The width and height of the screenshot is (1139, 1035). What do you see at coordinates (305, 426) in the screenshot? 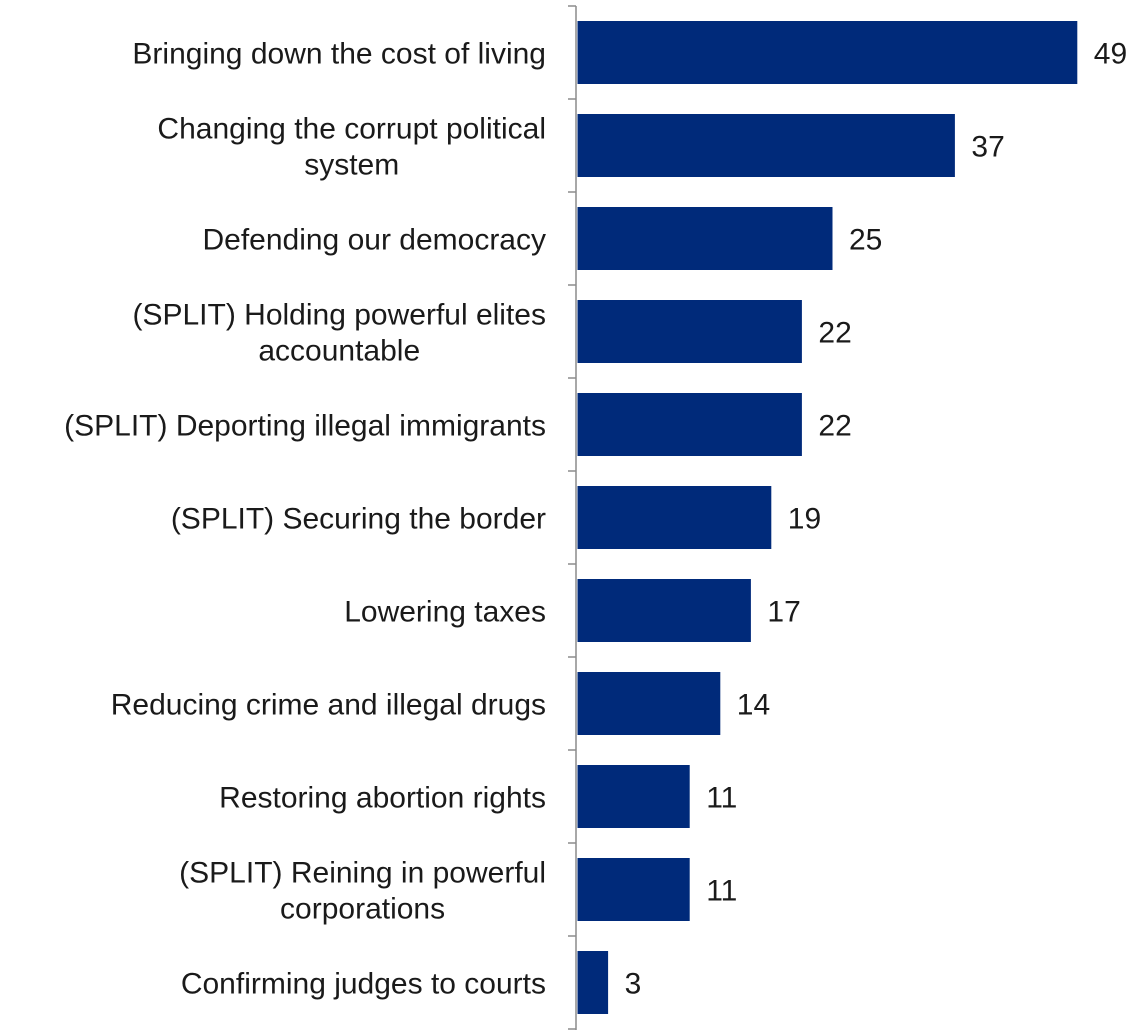
I see `category-label: (SPLIT) Deporting illegal immigrants` at bounding box center [305, 426].